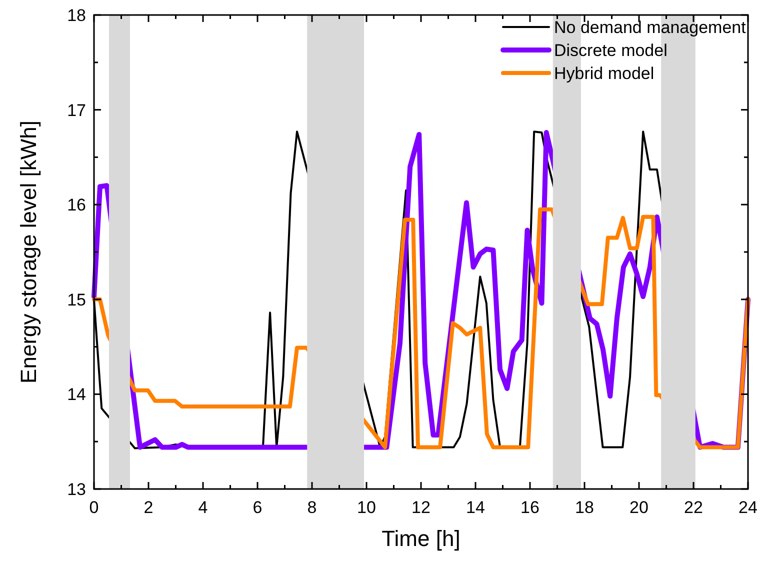 This screenshot has width=760, height=568. What do you see at coordinates (475, 507) in the screenshot?
I see `x-tick-label: 14` at bounding box center [475, 507].